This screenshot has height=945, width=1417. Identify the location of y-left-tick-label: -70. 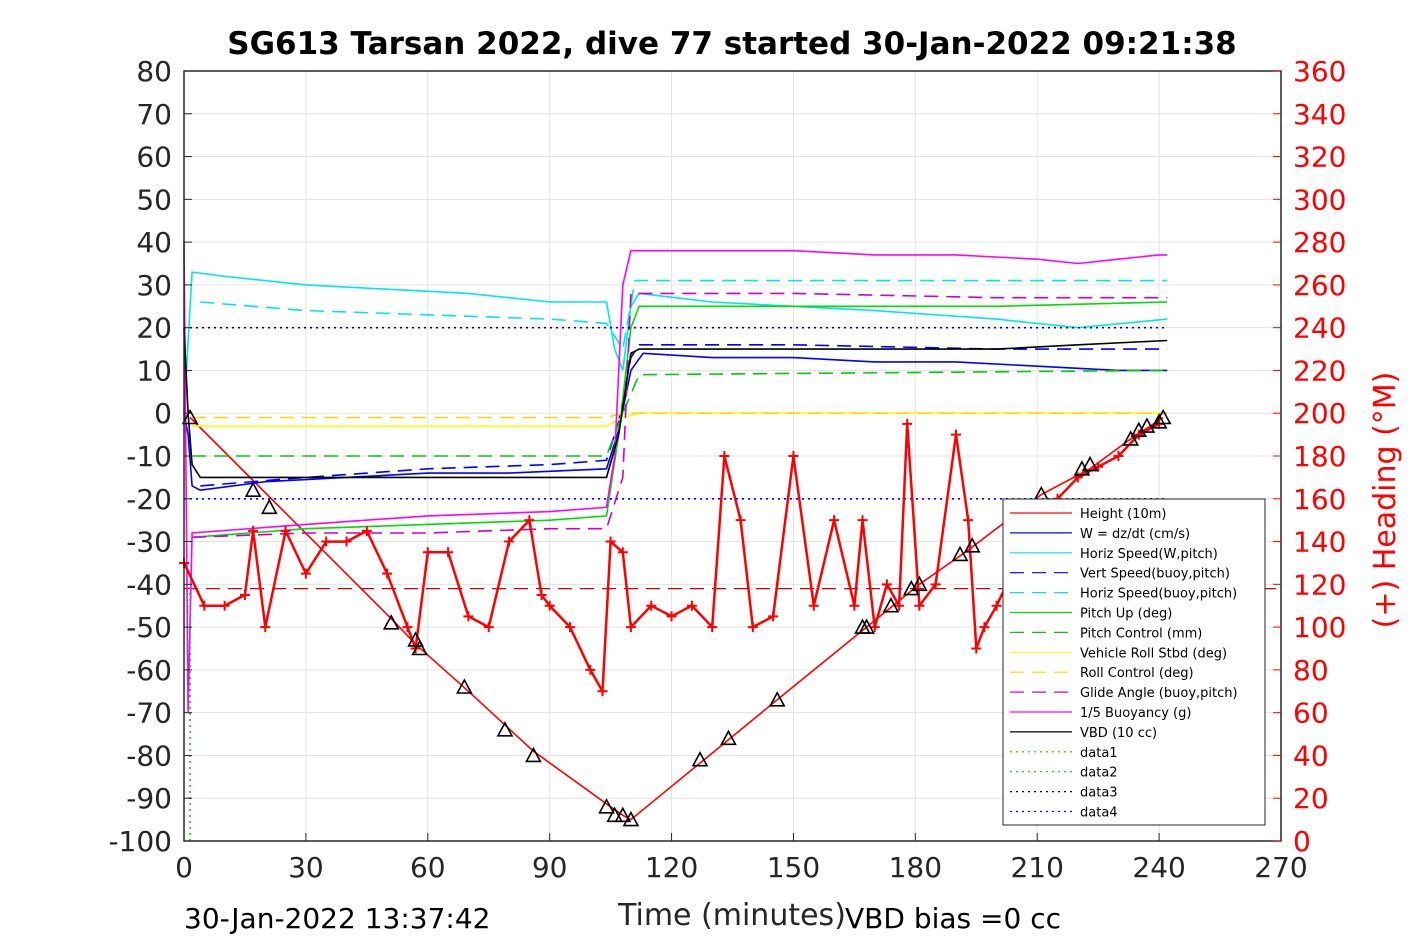
(149, 713).